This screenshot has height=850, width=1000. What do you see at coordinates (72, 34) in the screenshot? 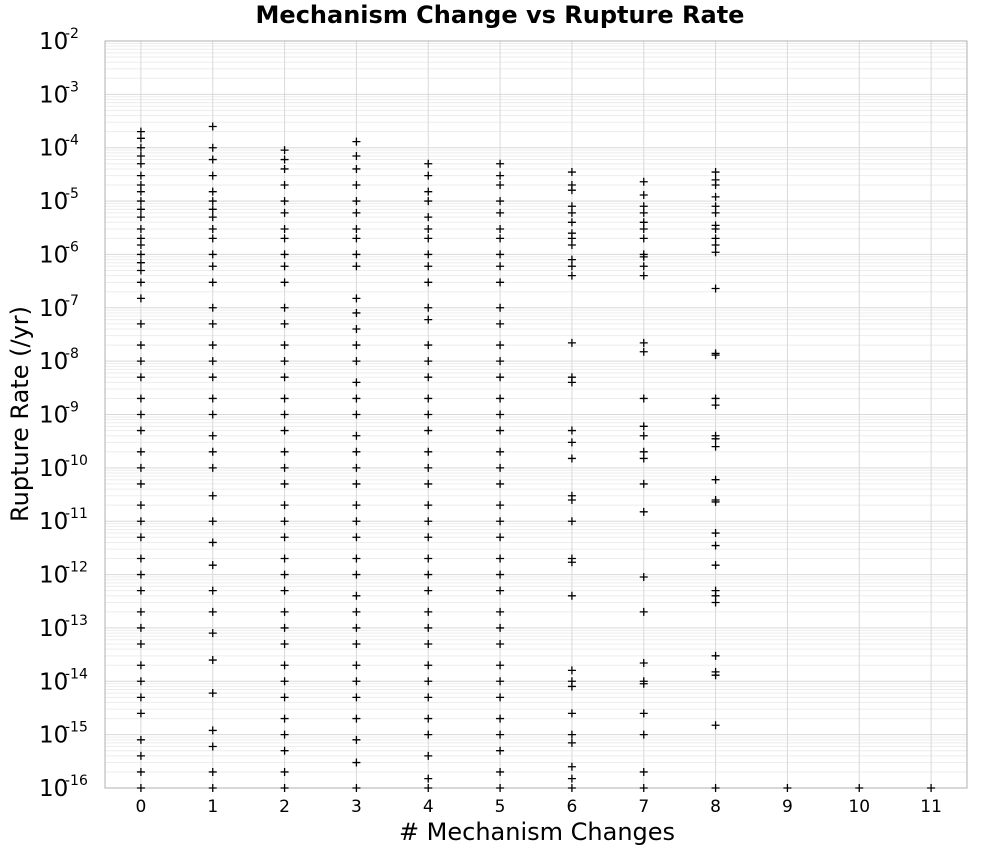
I see `y-tick-exponent: -2` at bounding box center [72, 34].